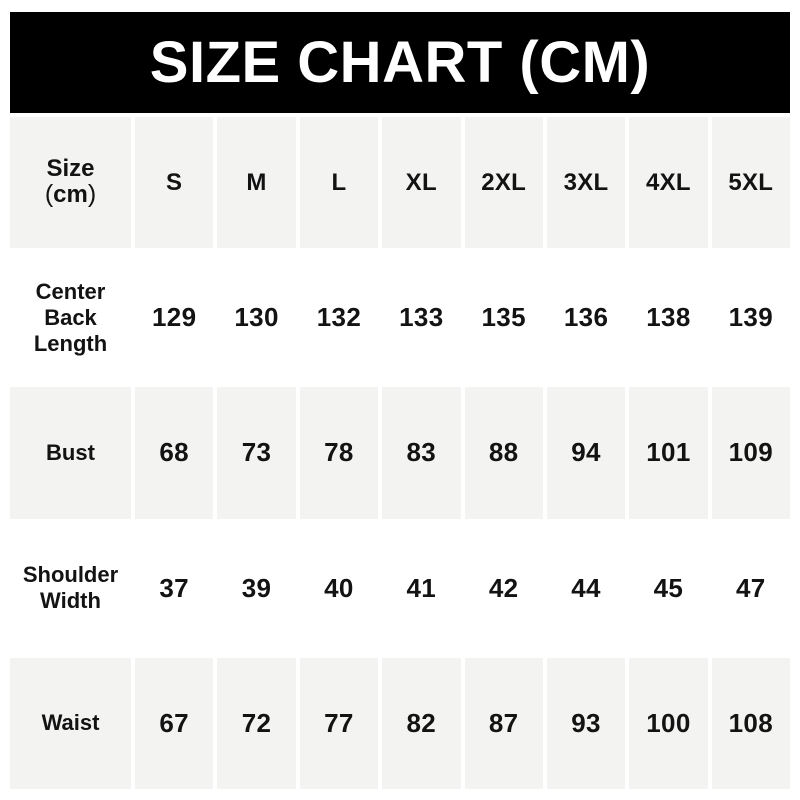 This screenshot has height=800, width=800. What do you see at coordinates (668, 453) in the screenshot?
I see `bust-4xl: 101` at bounding box center [668, 453].